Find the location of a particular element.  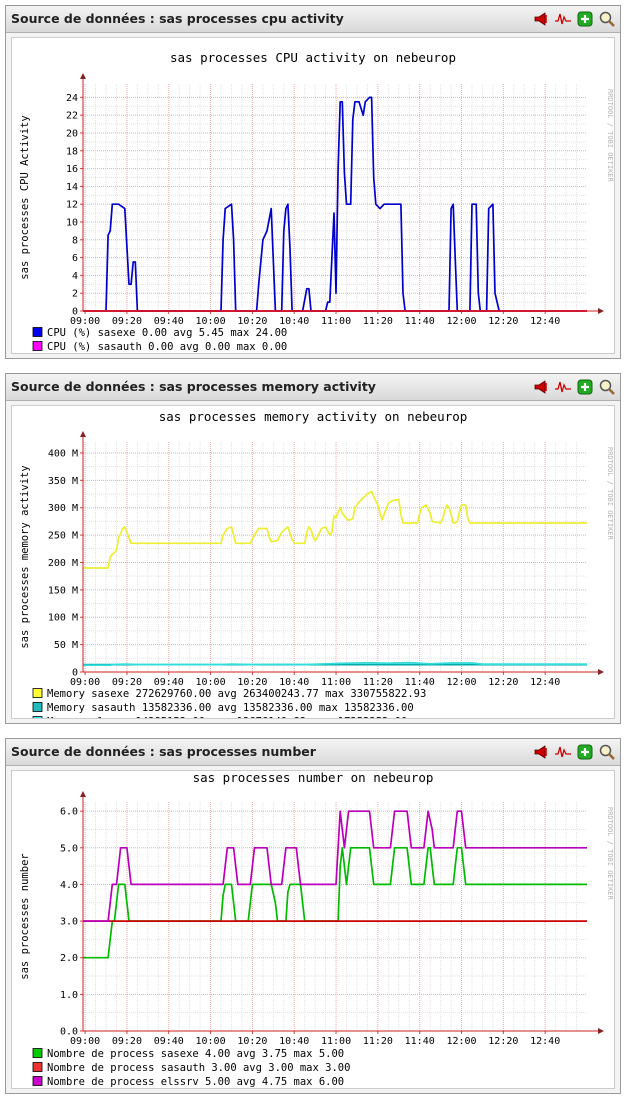

legend-entry: CPU (%) sasexe 0.00 avg 5.45 max 24.00 is located at coordinates (167, 333).